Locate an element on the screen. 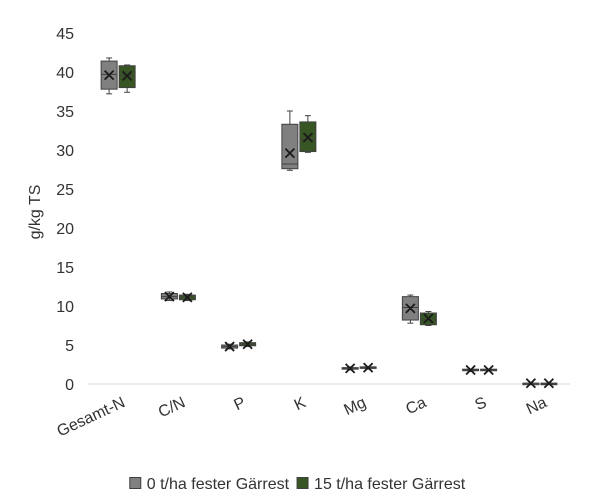  x-axis: Gesamt-N C/N P K Mg Ca S Na is located at coordinates (312, 411).